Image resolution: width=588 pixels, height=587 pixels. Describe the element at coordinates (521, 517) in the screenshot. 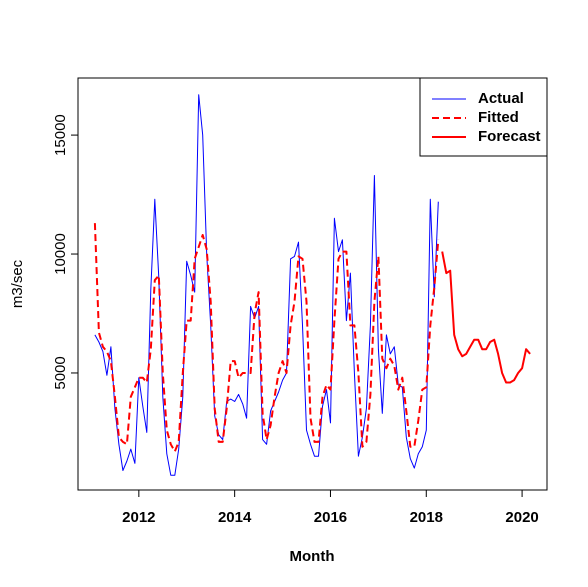

I see `x-tick-label: 2020` at that location.